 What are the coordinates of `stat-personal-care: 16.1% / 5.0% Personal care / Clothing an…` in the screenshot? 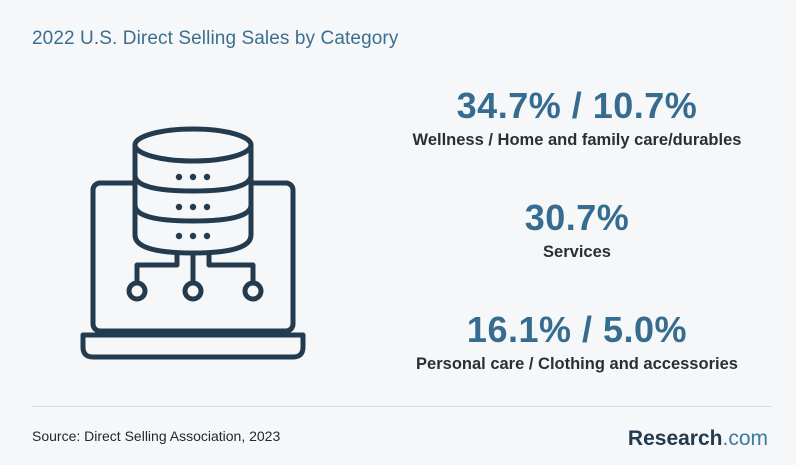 It's located at (577, 342).